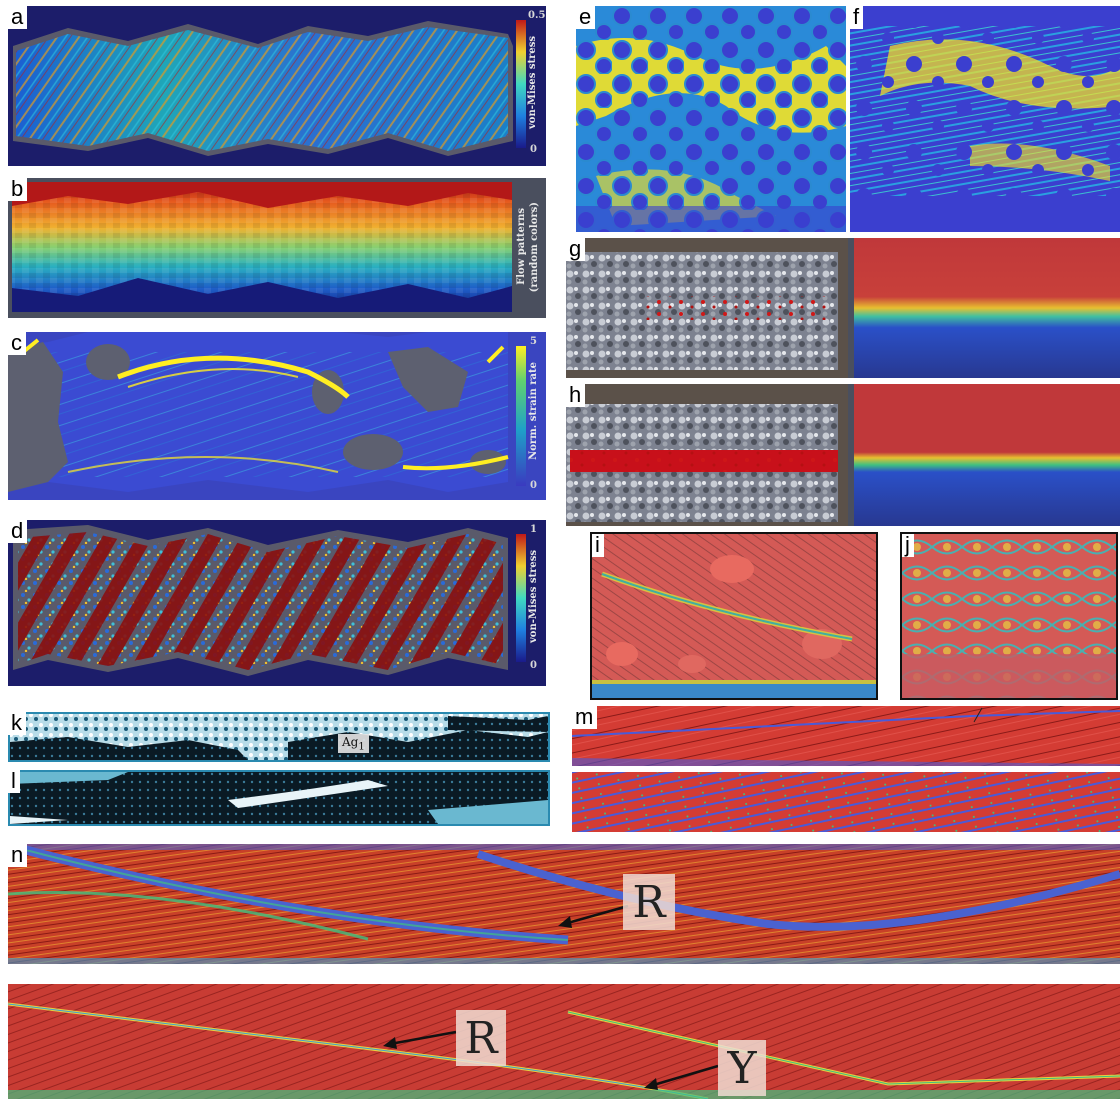  I want to click on panel-e-image, so click(711, 119).